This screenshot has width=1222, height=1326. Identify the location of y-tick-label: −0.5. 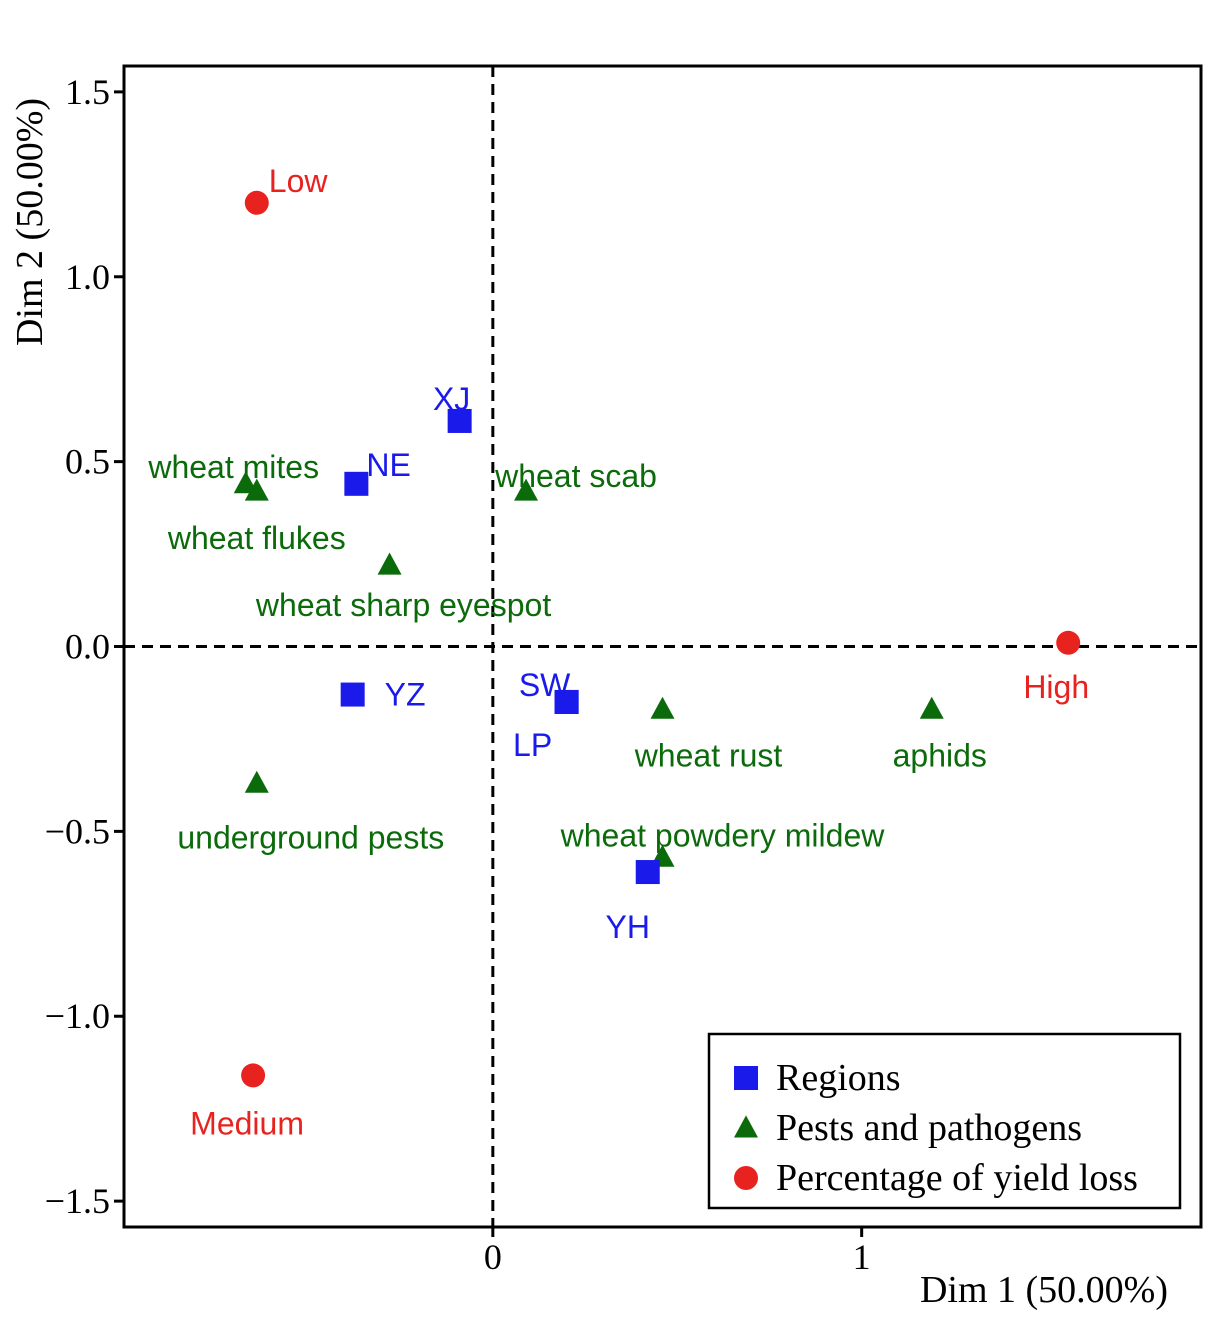
(77, 831).